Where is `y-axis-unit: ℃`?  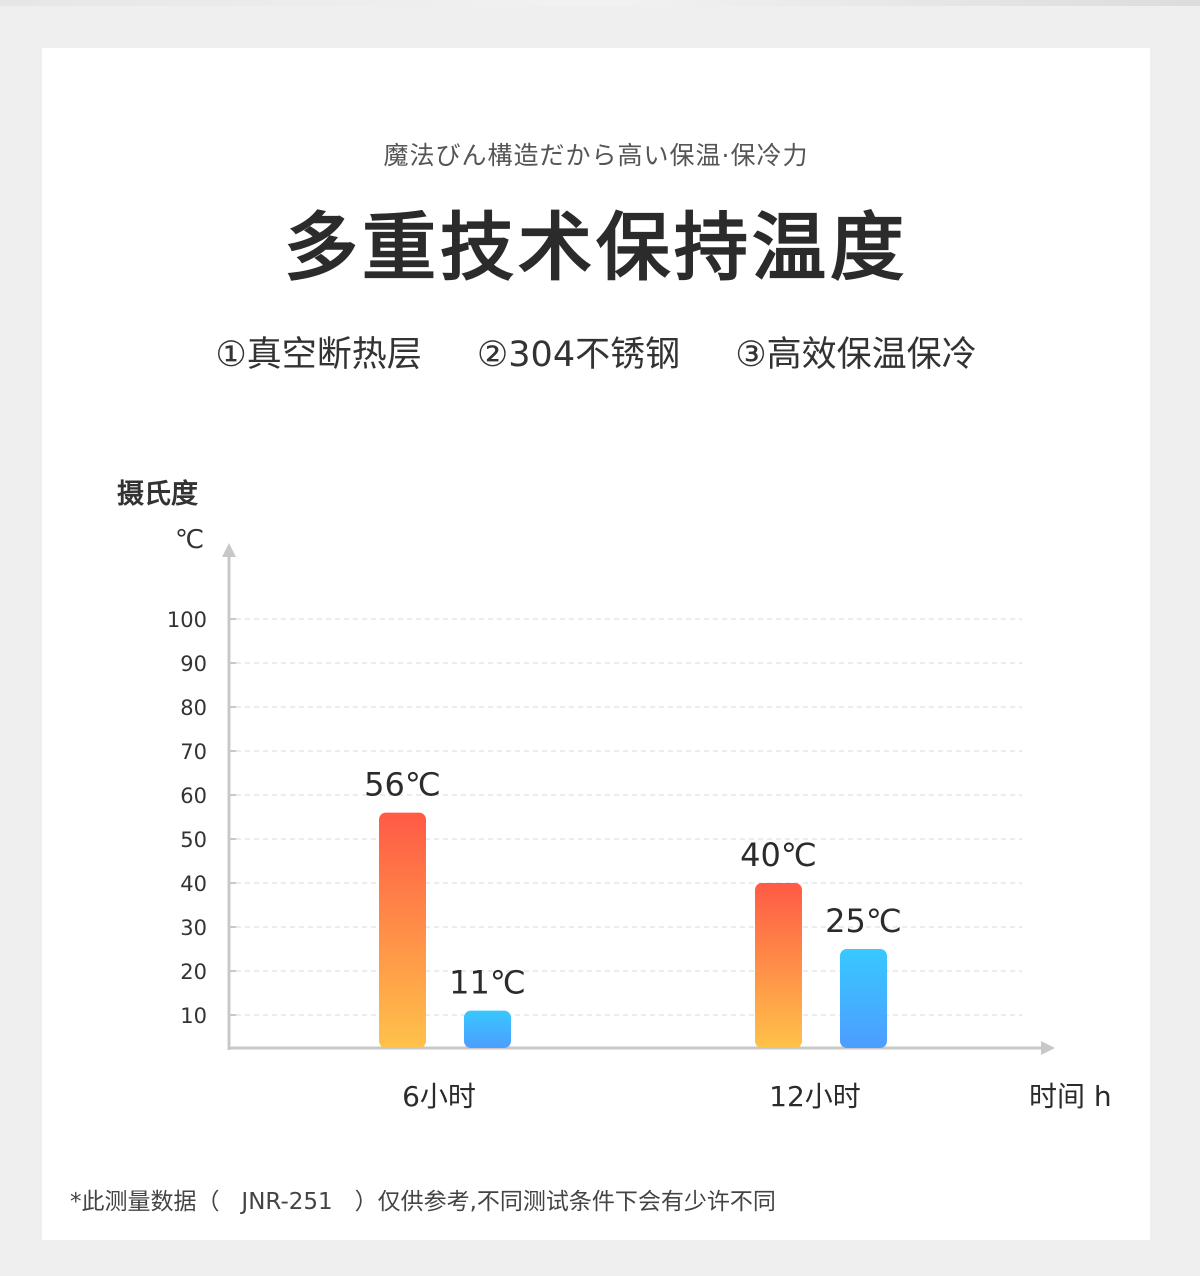 y-axis-unit: ℃ is located at coordinates (189, 540).